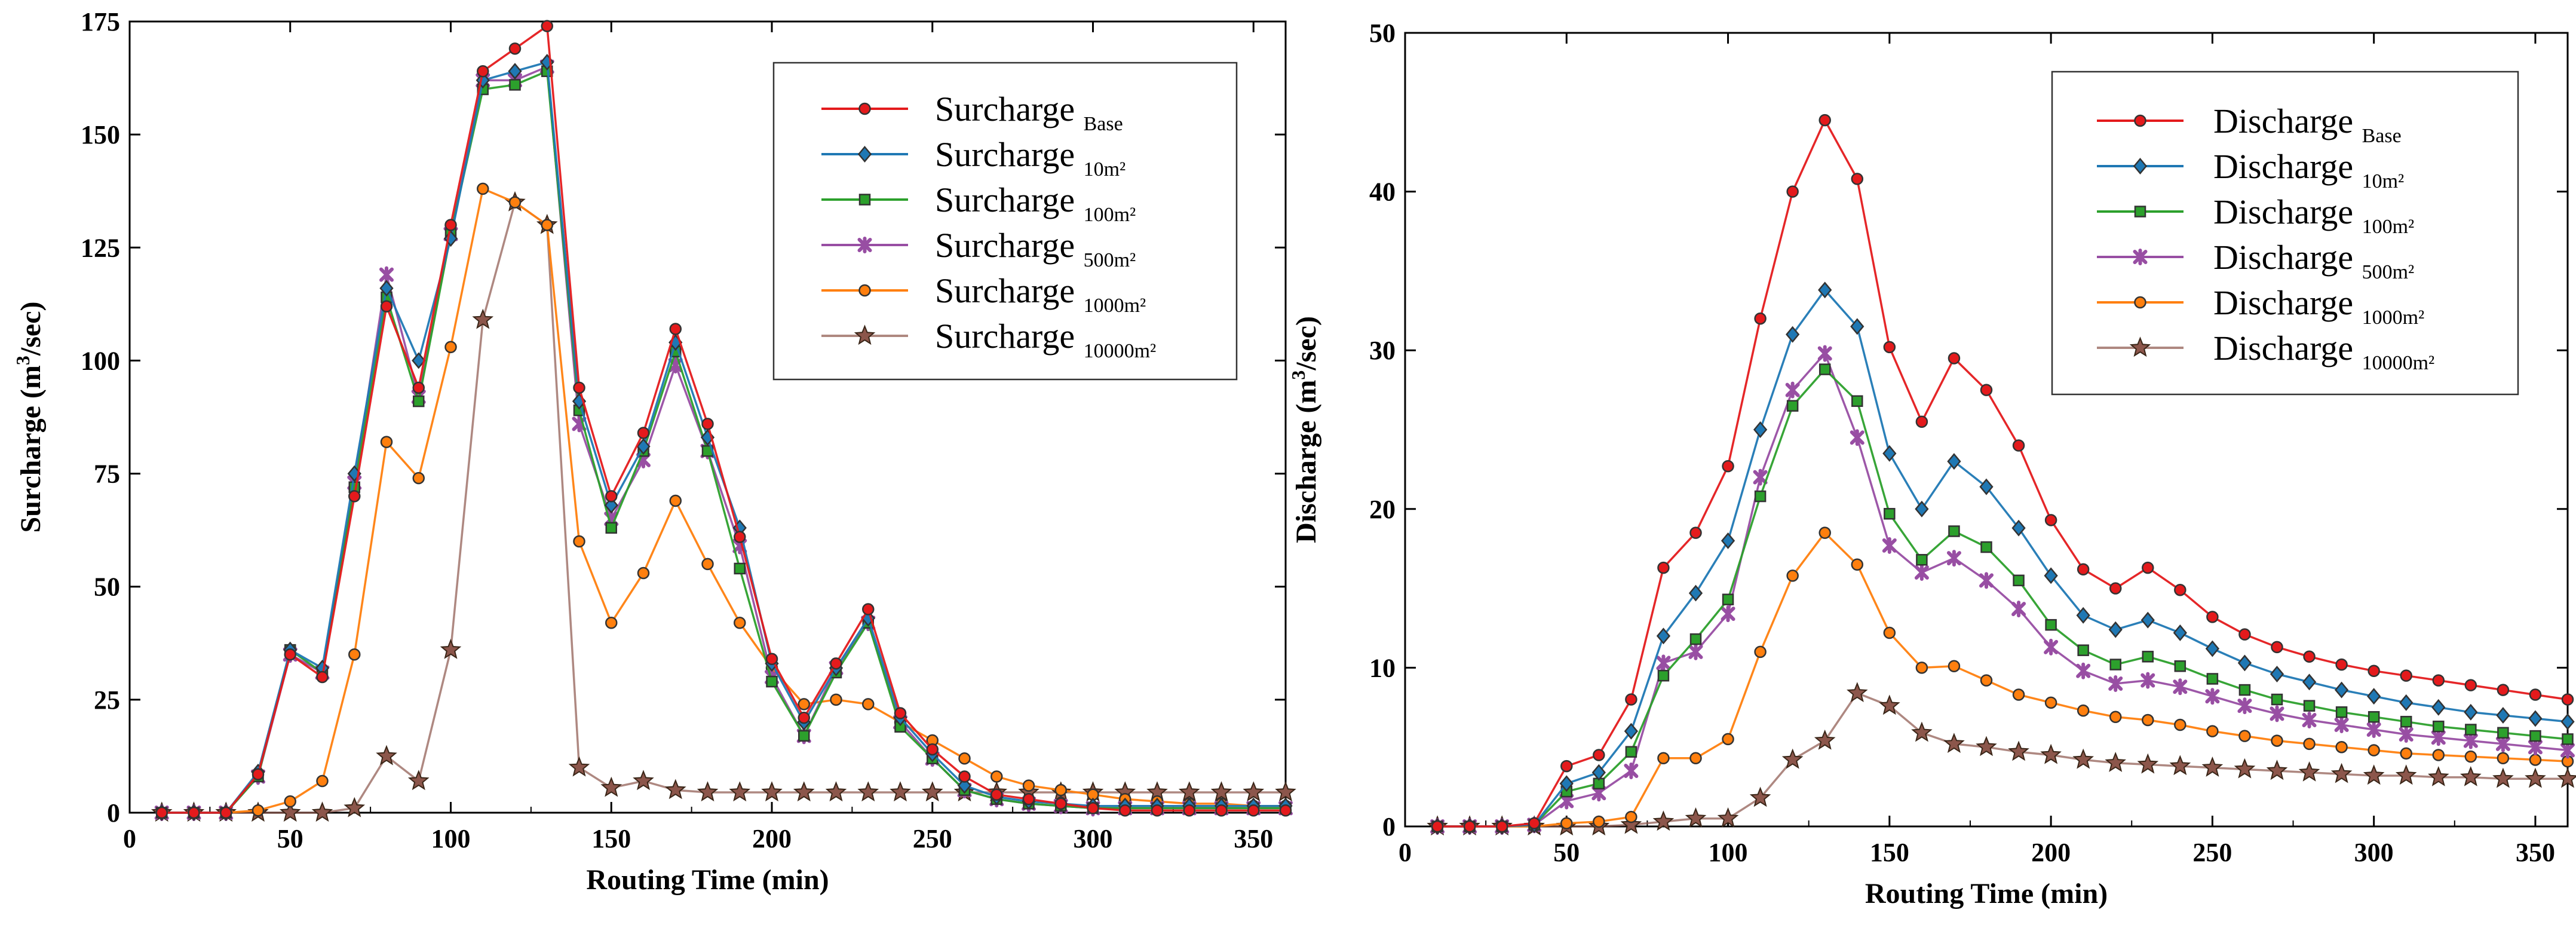 The height and width of the screenshot is (934, 2576). What do you see at coordinates (2318, 306) in the screenshot?
I see `legend-label: Discharge 1000m²` at bounding box center [2318, 306].